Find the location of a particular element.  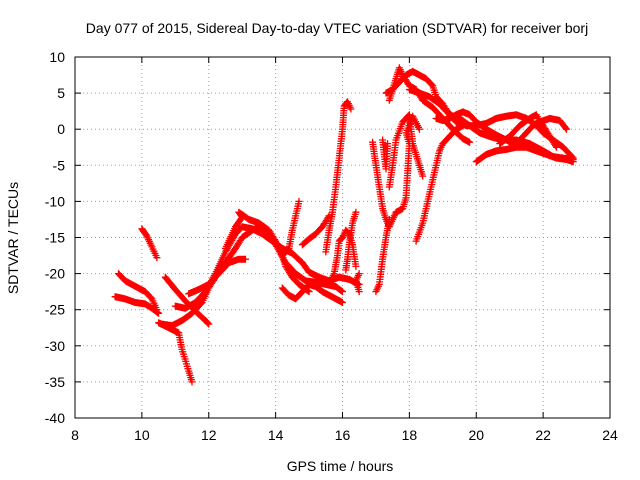

y-tick-label: -5 is located at coordinates (59, 165).